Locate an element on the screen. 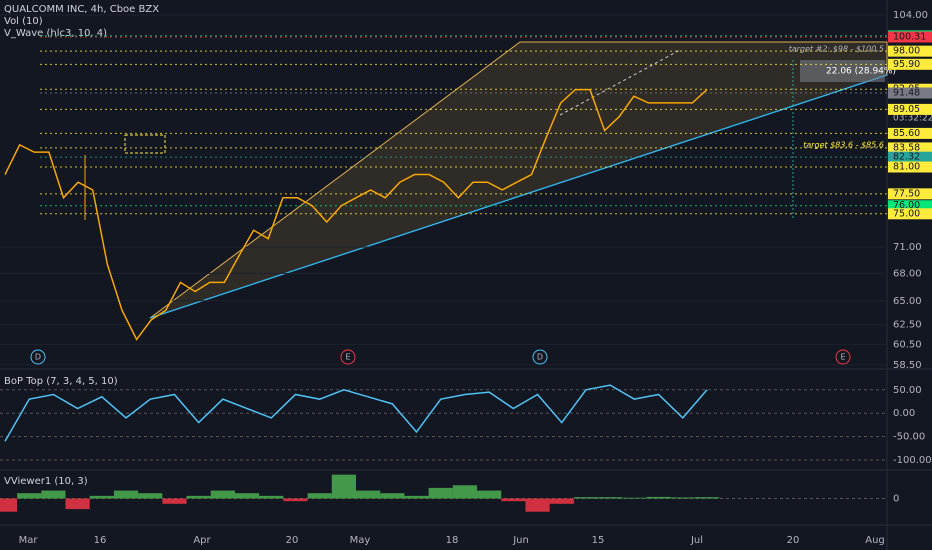 The height and width of the screenshot is (550, 932). level-label: 83.58 is located at coordinates (906, 147).